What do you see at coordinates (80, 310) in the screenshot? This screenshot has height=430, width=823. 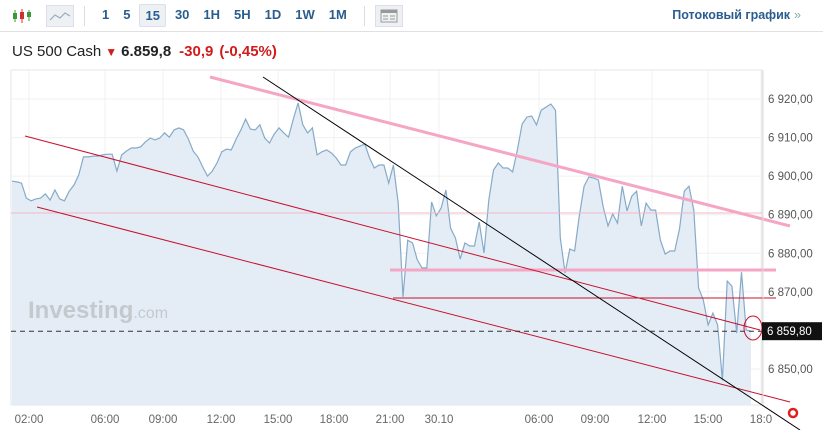 I see `watermark-brand: Investing` at bounding box center [80, 310].